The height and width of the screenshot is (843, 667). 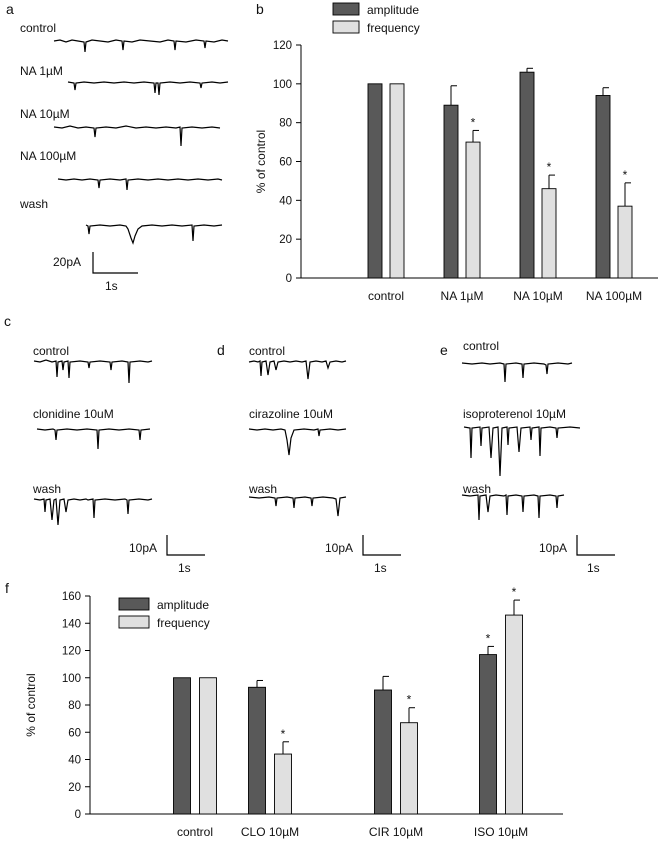 What do you see at coordinates (134, 622) in the screenshot?
I see `legend-swatch-frequency` at bounding box center [134, 622].